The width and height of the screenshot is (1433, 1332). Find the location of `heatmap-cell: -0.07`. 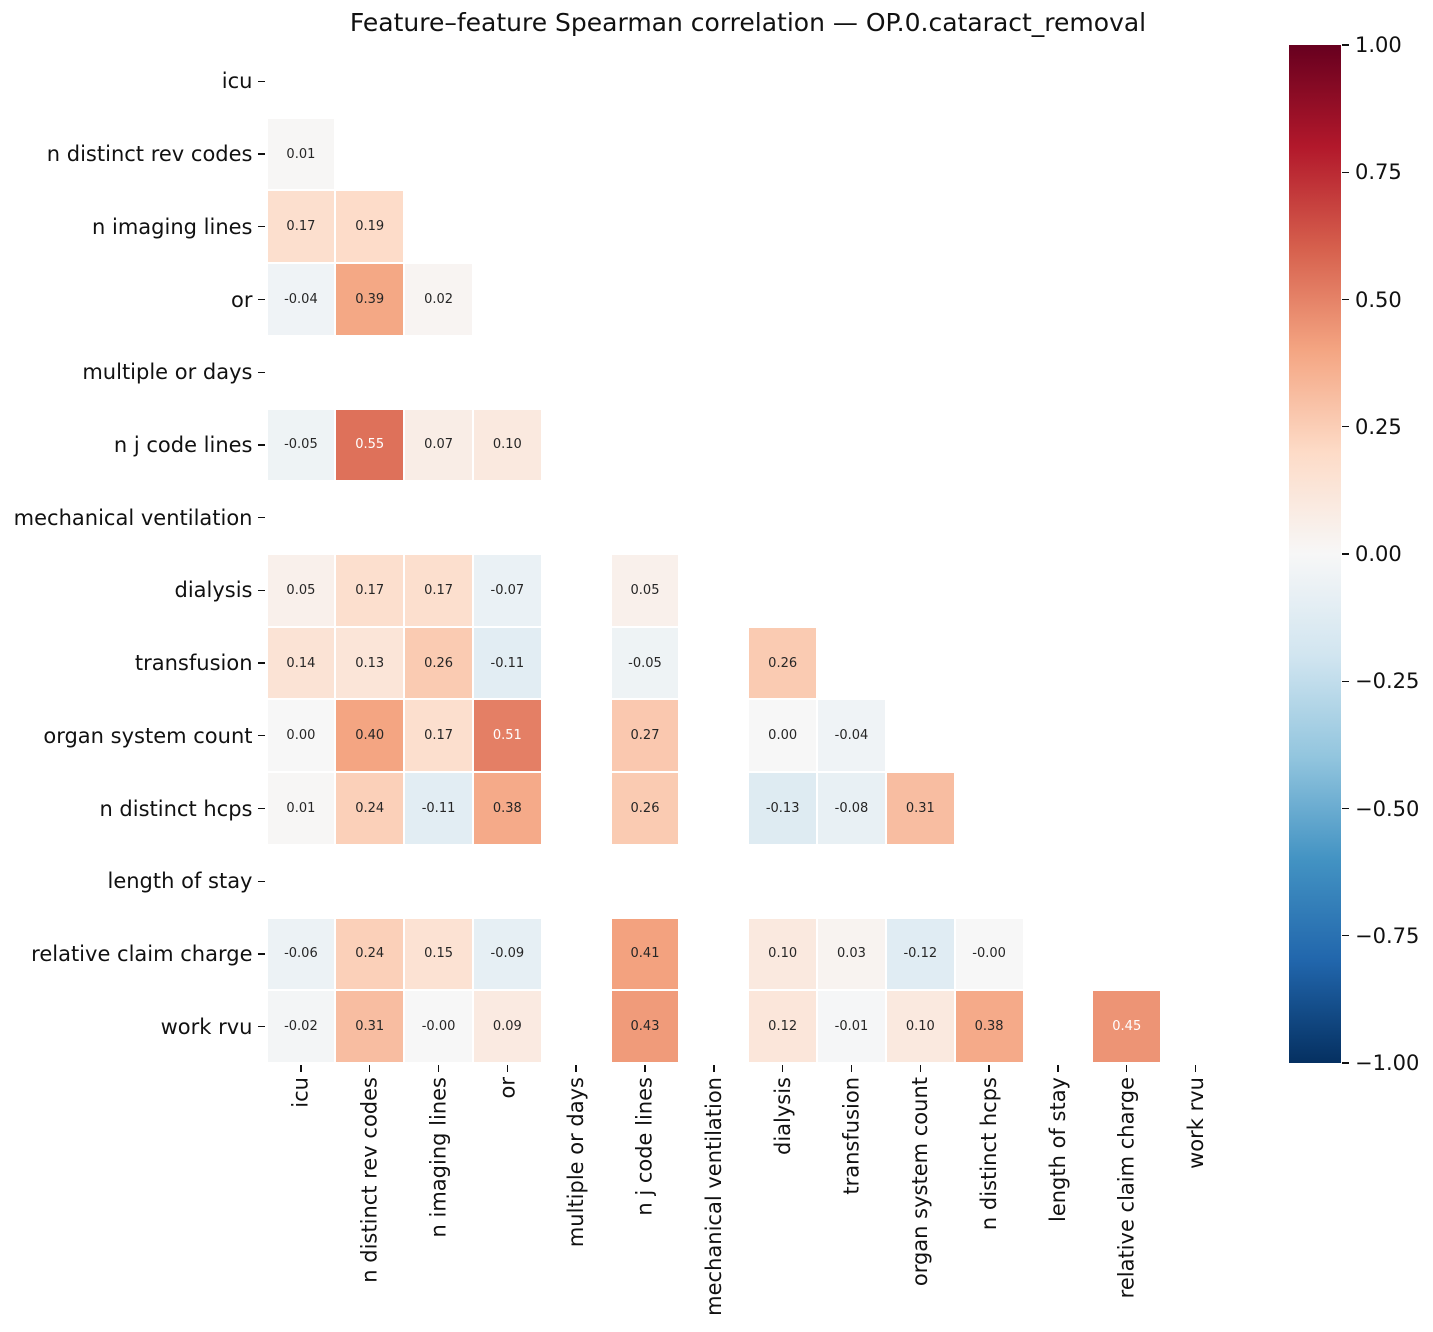

heatmap-cell: -0.07 is located at coordinates (507, 590).